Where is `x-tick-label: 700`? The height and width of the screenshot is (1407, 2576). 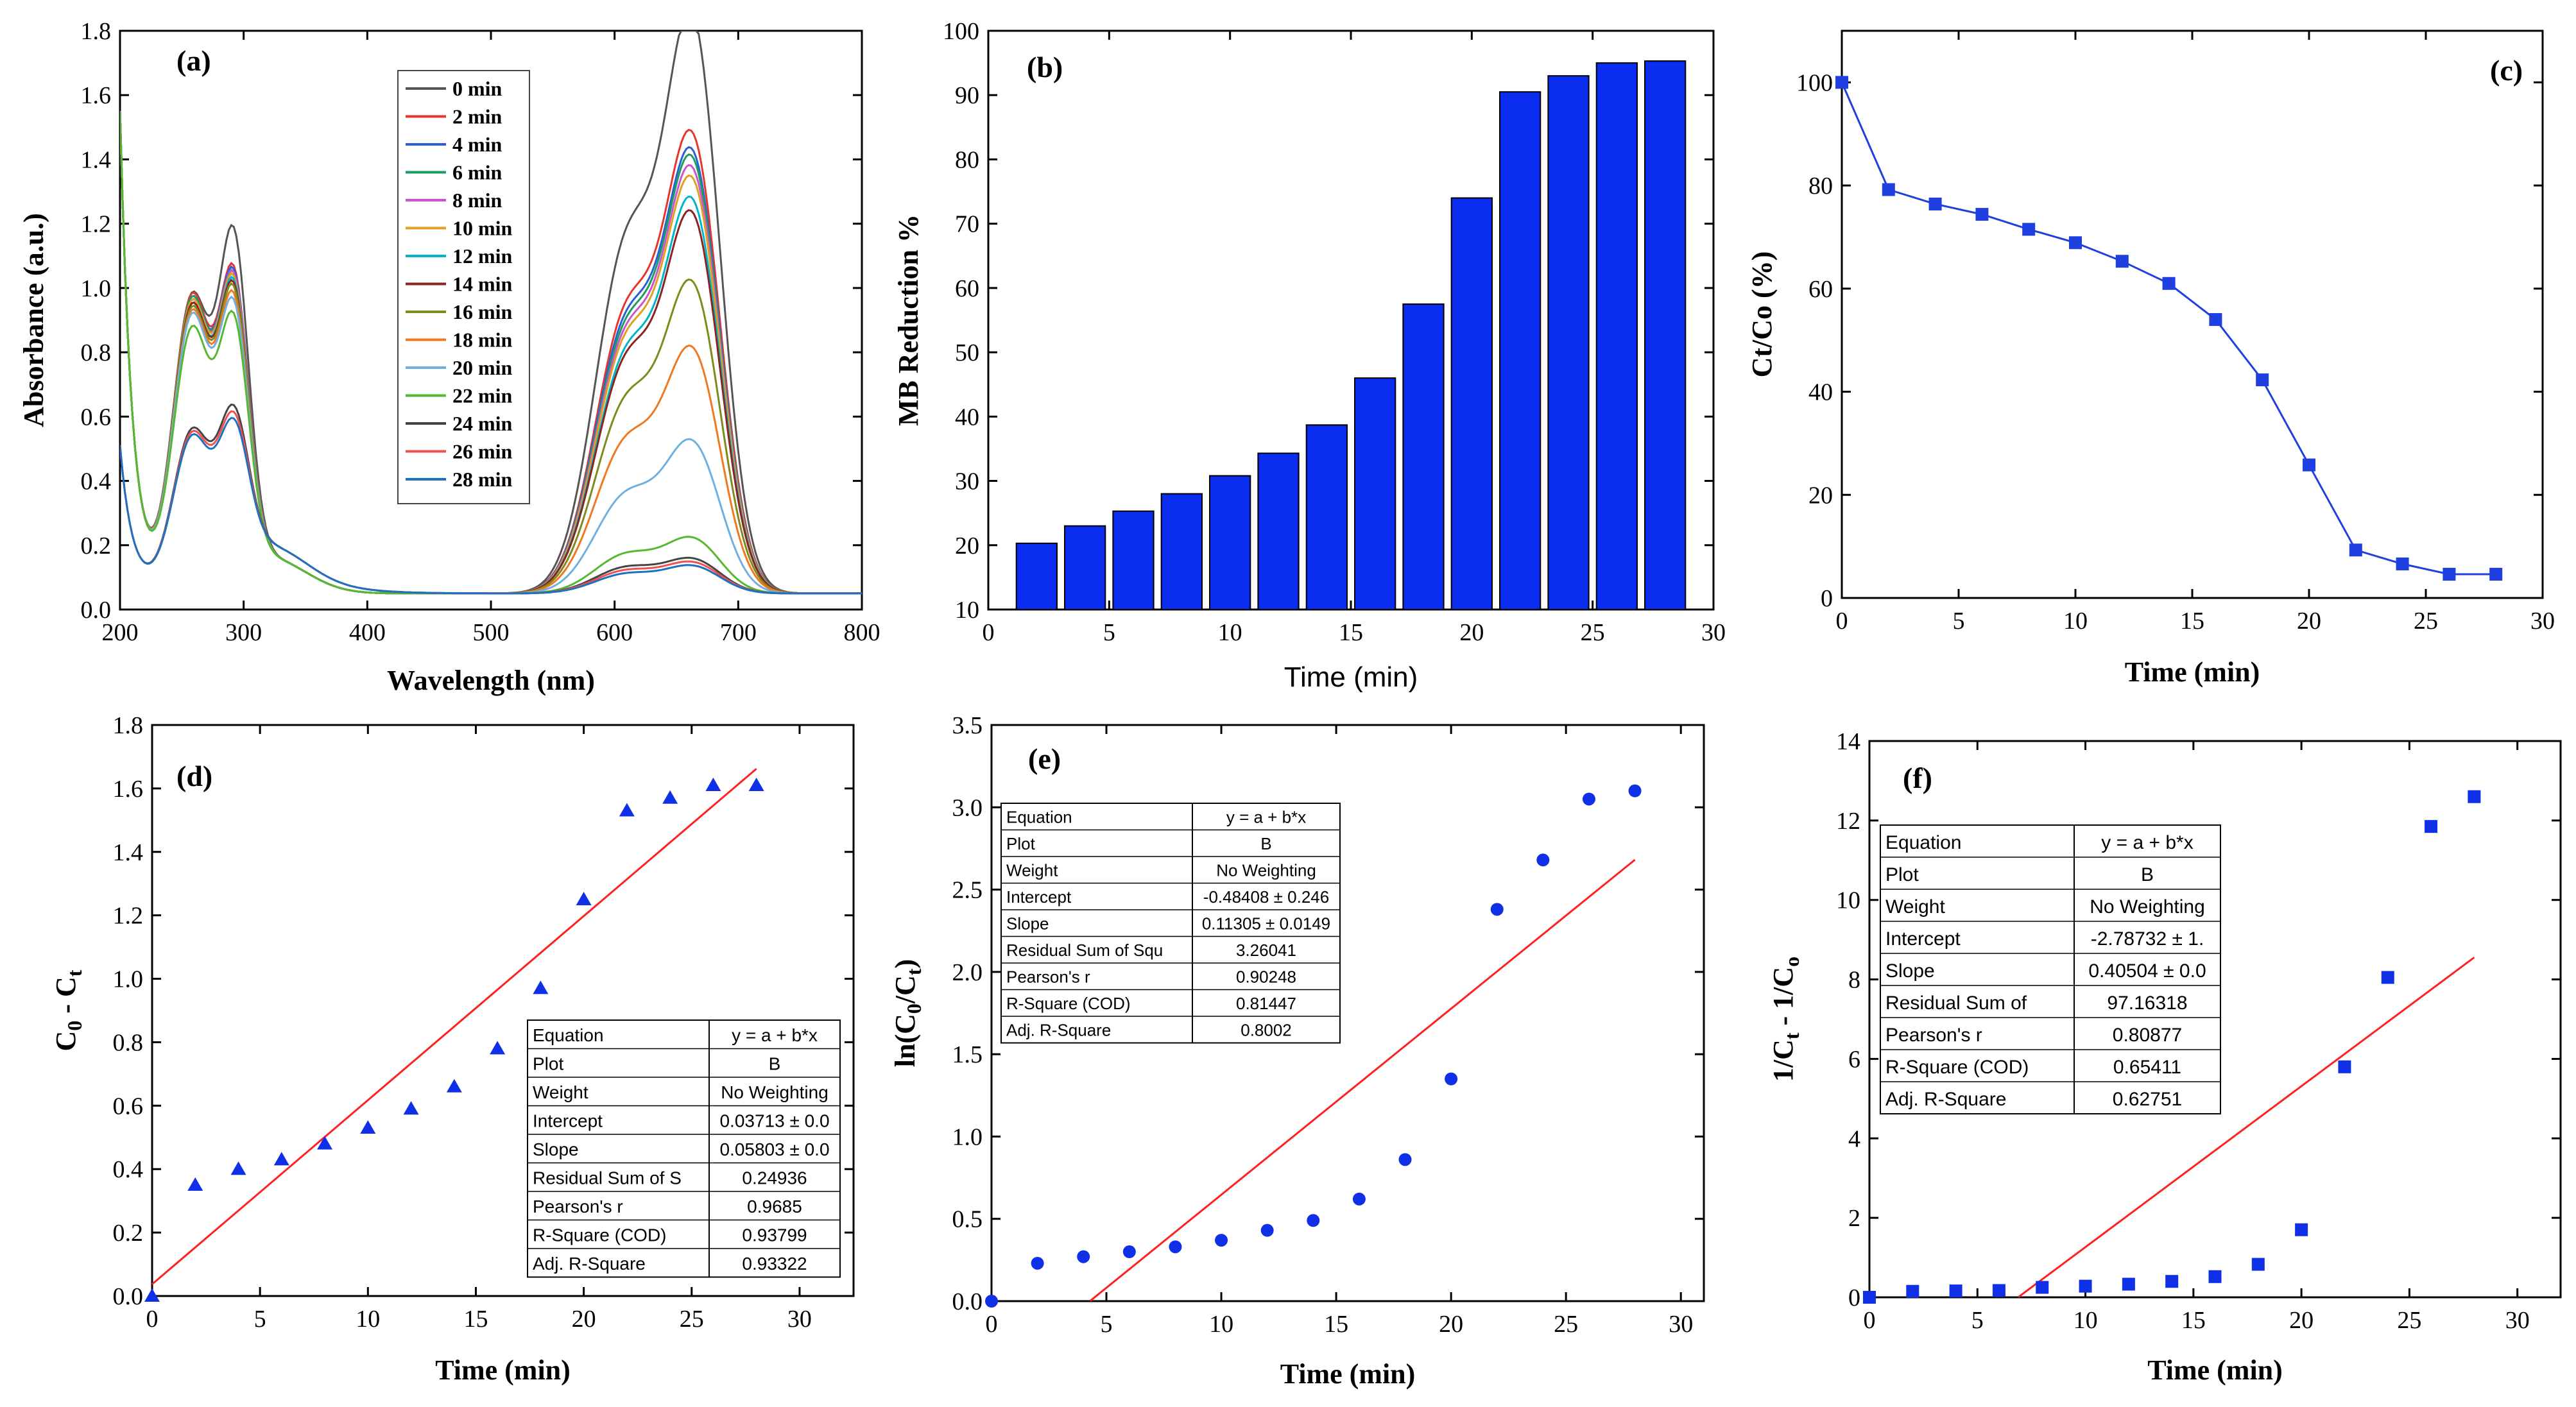 x-tick-label: 700 is located at coordinates (738, 632).